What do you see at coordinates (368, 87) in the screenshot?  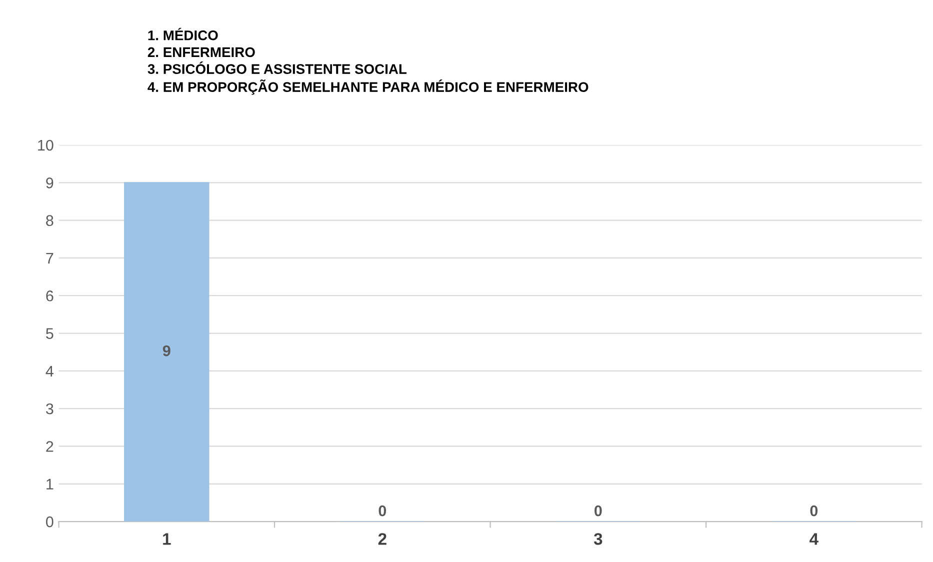 I see `text: 4. EM PROPORÇÃO SEMELHANTE PARA MÉDICO E ENFERMEIRO` at bounding box center [368, 87].